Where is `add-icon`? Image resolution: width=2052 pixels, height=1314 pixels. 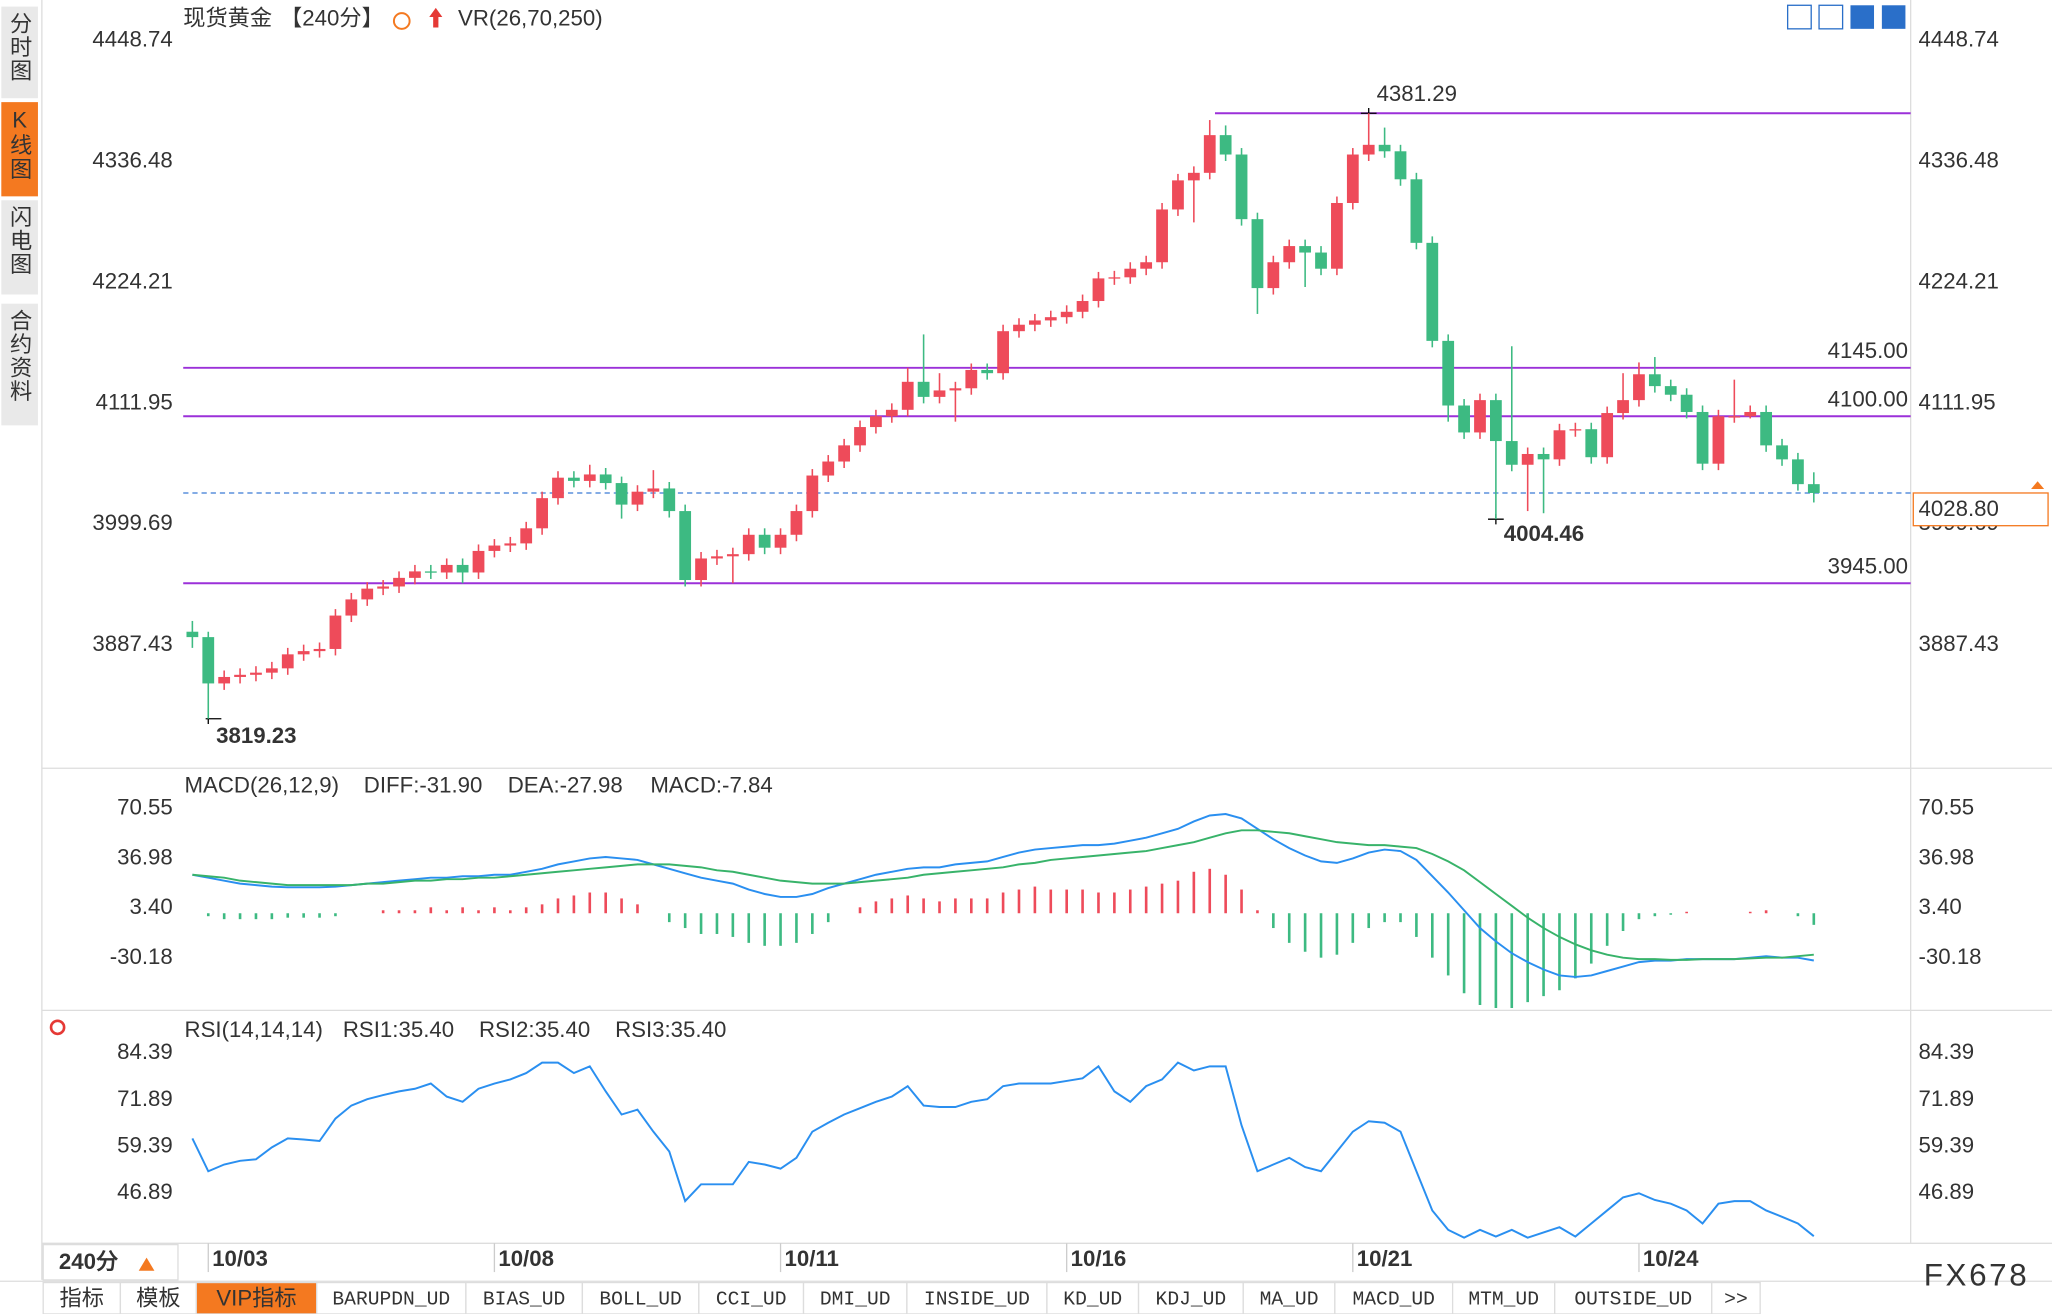 add-icon is located at coordinates (401, 21).